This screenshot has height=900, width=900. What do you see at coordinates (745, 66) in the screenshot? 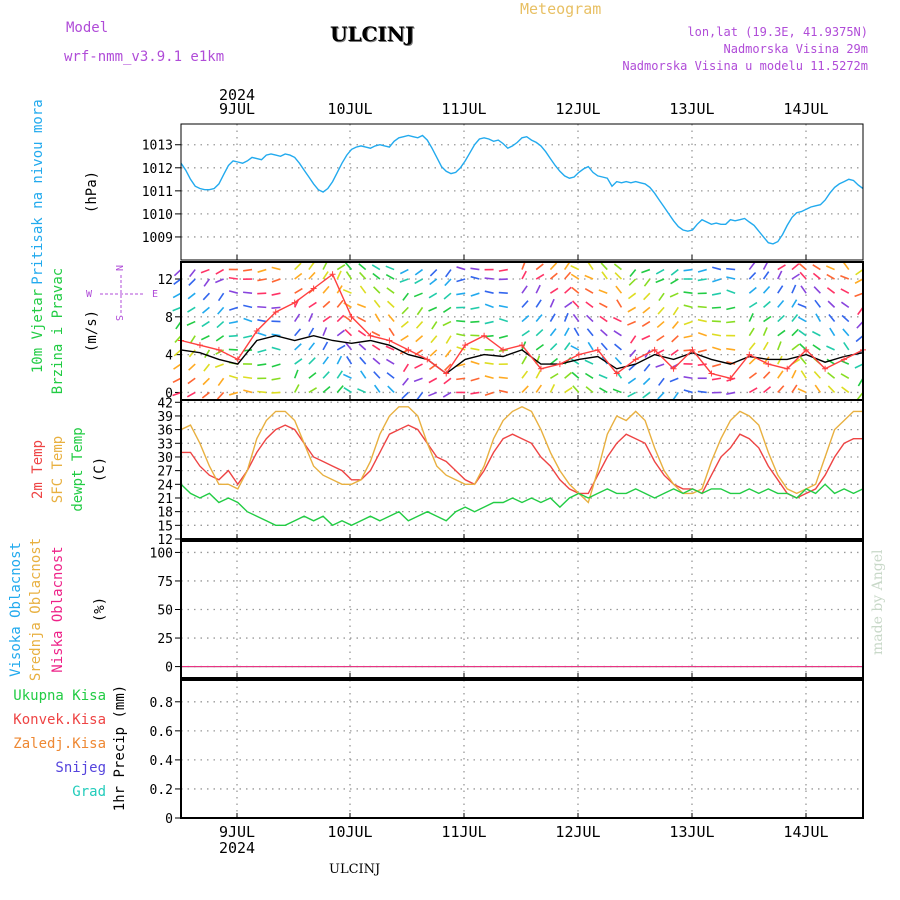
I see `model-elevation-info: Nadmorska Visina u modelu 11.5272m` at bounding box center [745, 66].